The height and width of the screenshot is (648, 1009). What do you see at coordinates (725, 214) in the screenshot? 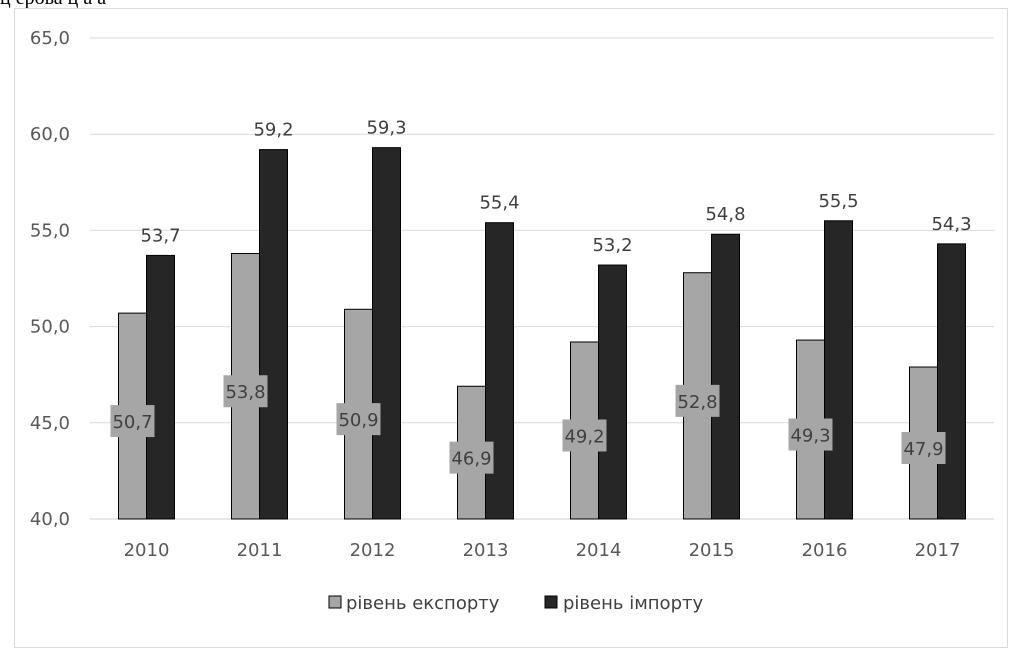
I see `data-label-import: 54,8` at bounding box center [725, 214].